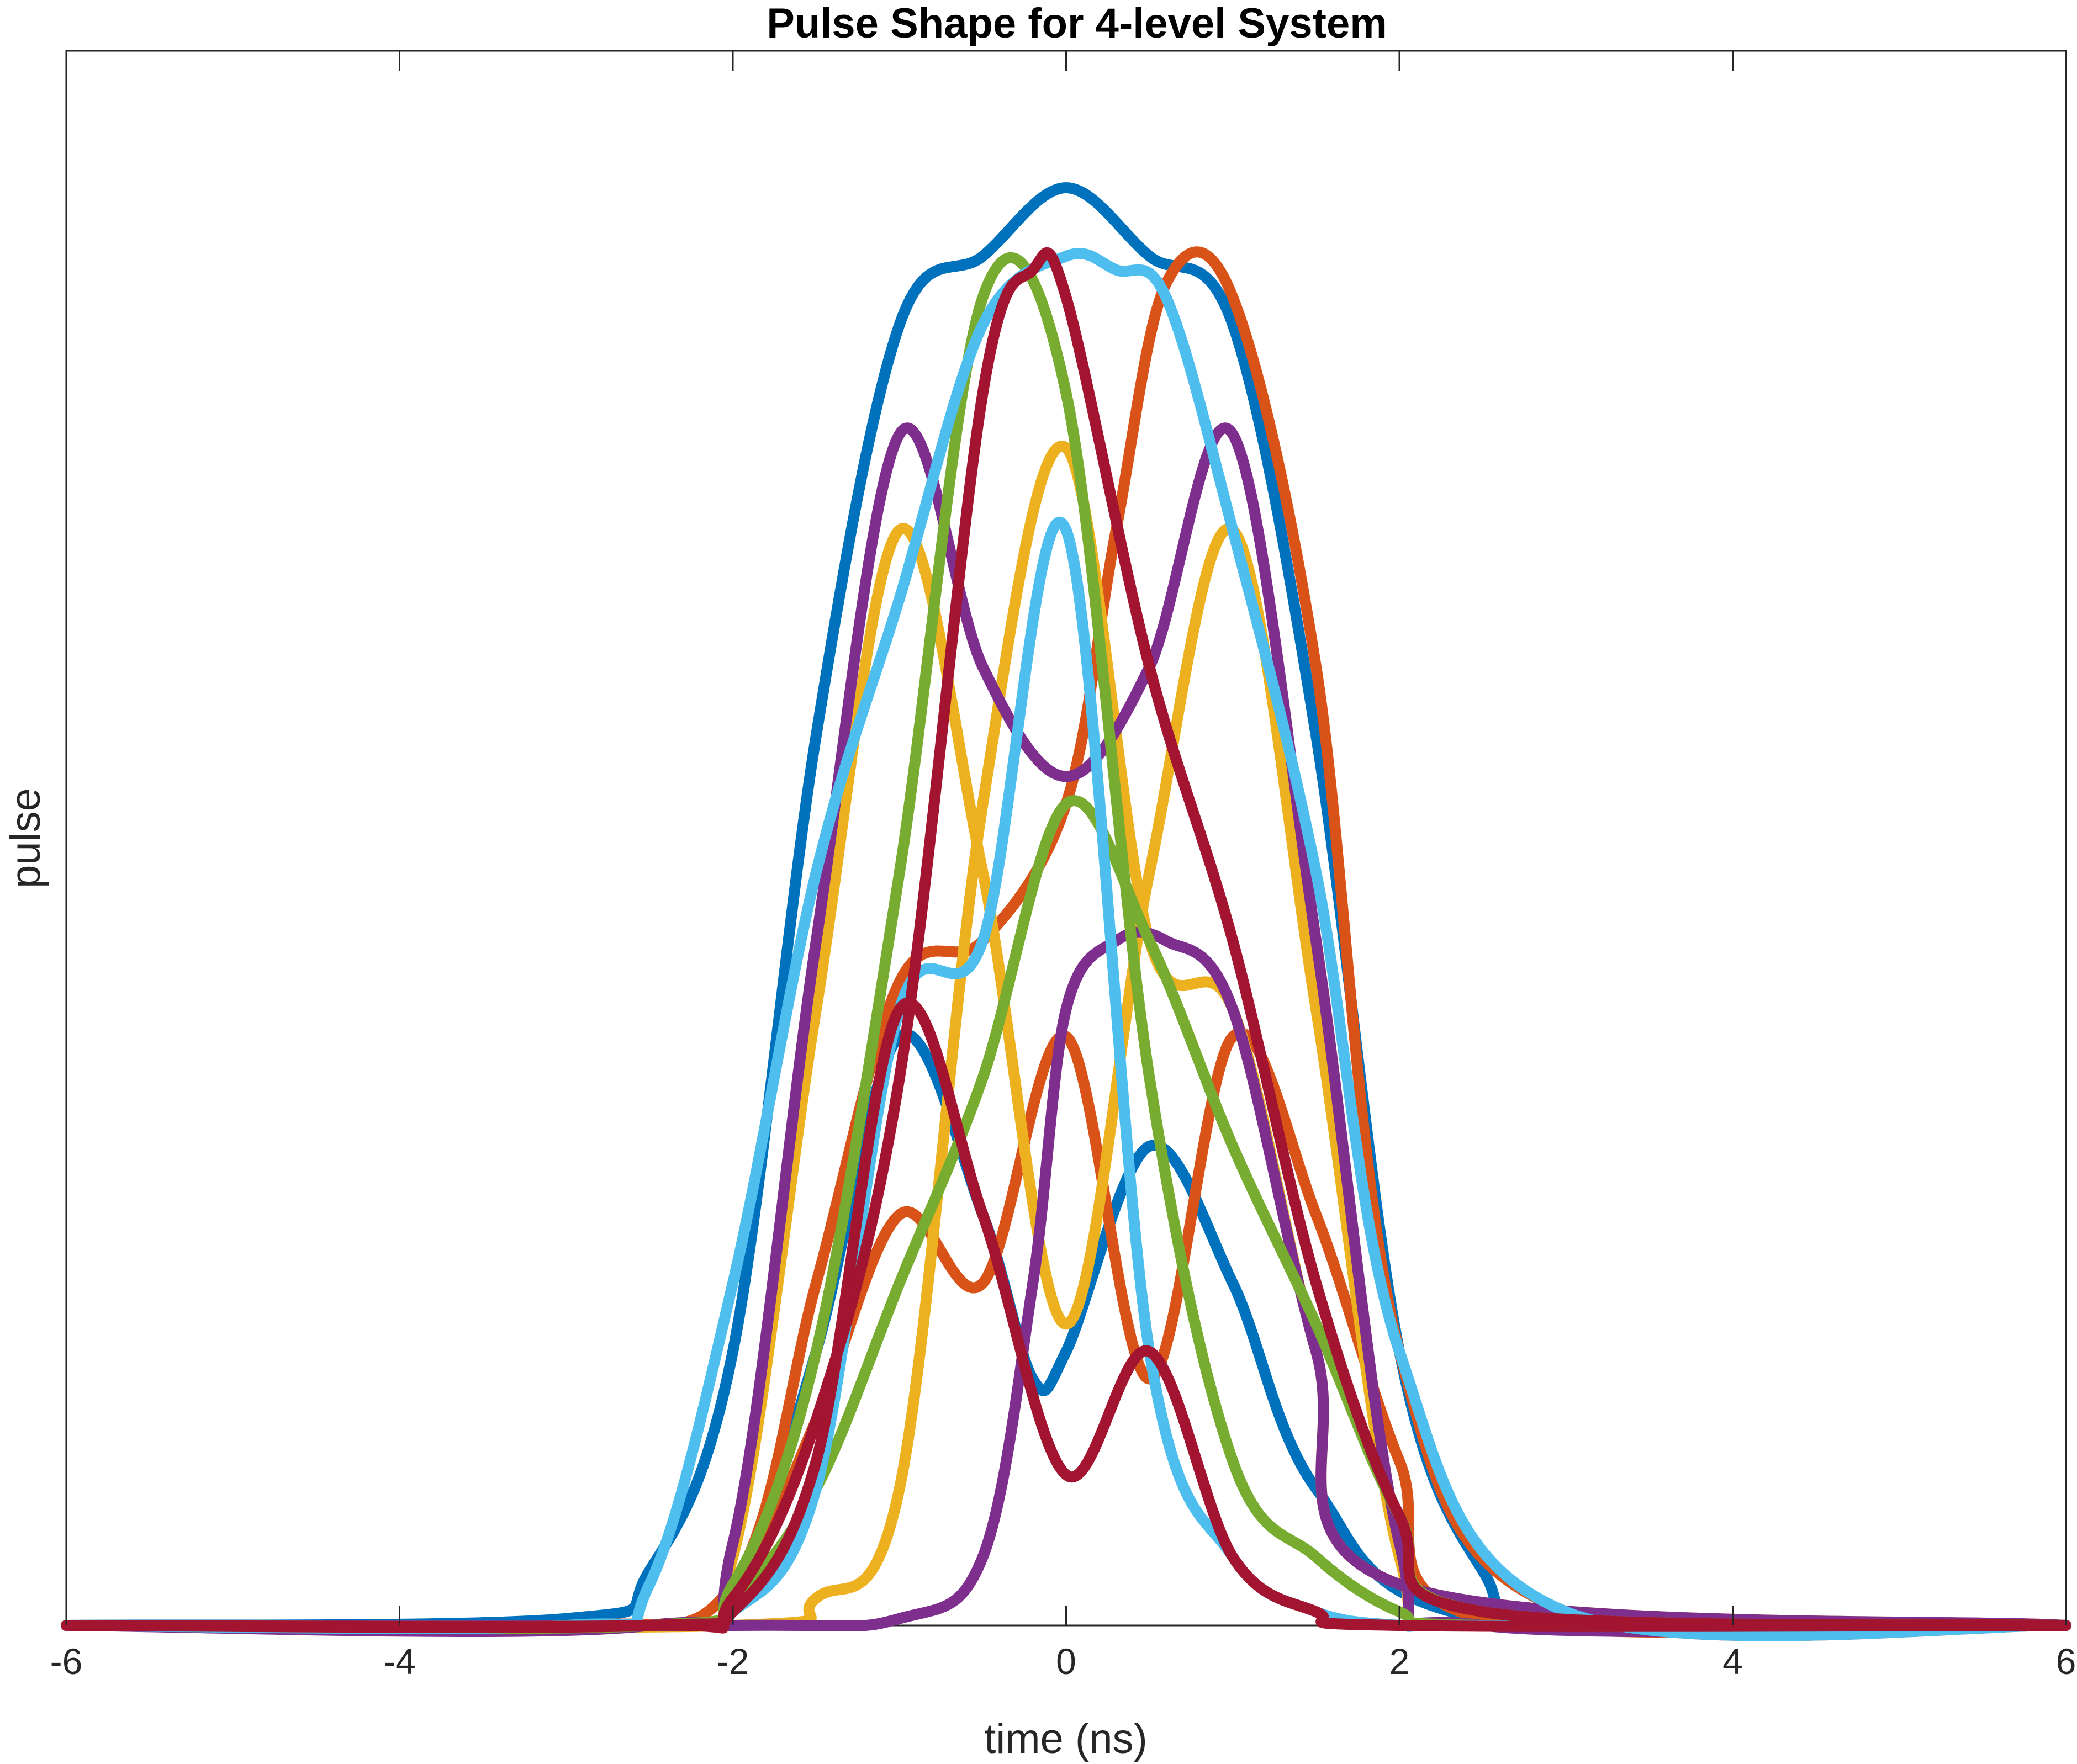 This screenshot has width=2077, height=1764. I want to click on y-axis-label: pulse, so click(26, 838).